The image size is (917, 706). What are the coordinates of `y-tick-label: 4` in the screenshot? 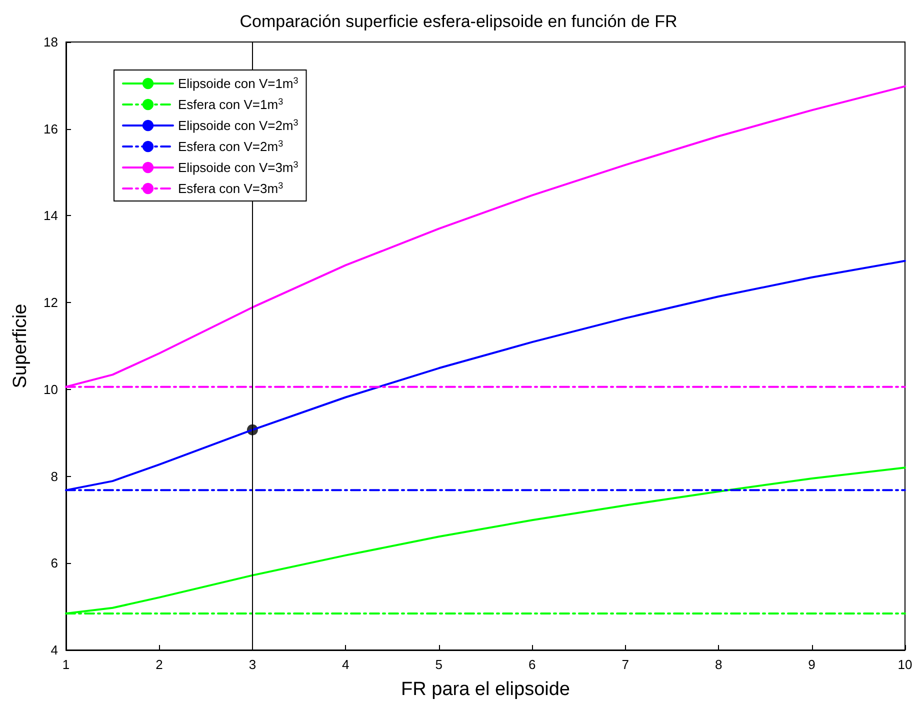 It's located at (54, 650).